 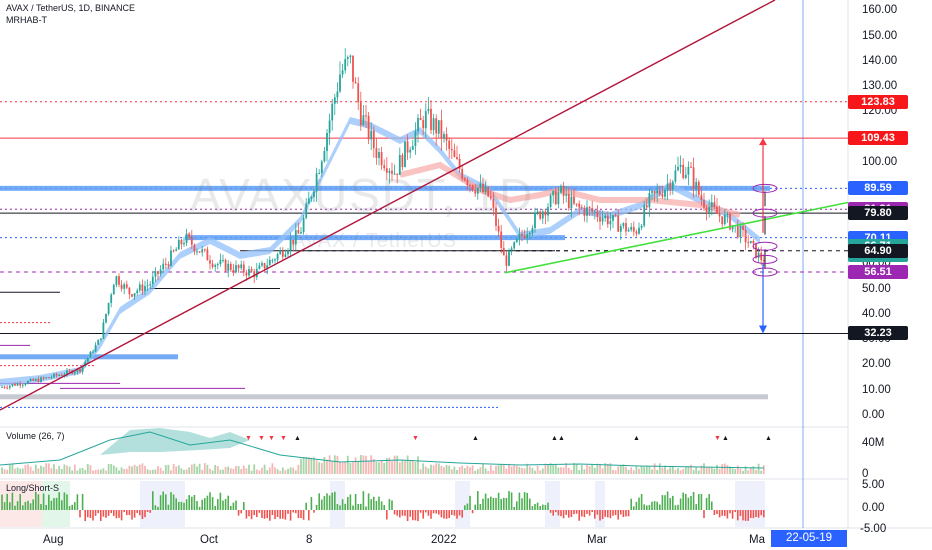 I want to click on time-axis-label: 8, so click(x=309, y=540).